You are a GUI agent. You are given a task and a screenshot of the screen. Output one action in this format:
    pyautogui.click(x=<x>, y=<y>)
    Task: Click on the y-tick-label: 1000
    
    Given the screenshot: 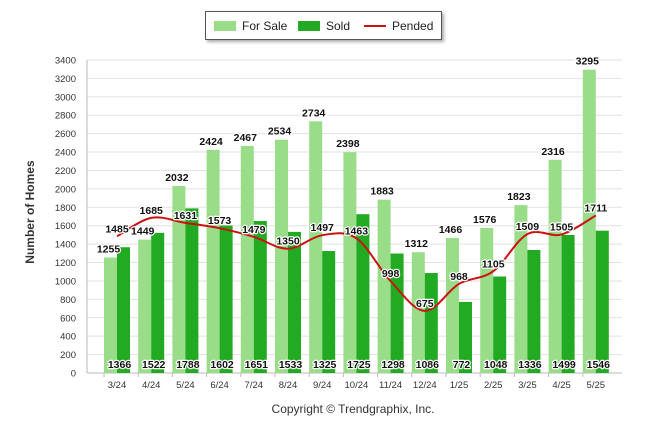 What is the action you would take?
    pyautogui.click(x=65, y=281)
    